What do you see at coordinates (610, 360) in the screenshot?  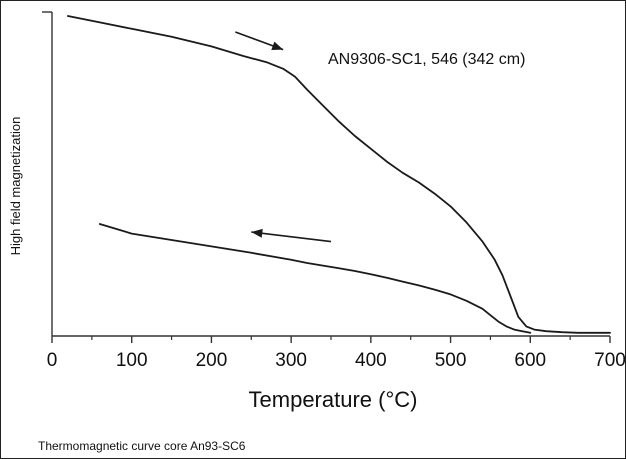 I see `x-tick-label: 700` at bounding box center [610, 360].